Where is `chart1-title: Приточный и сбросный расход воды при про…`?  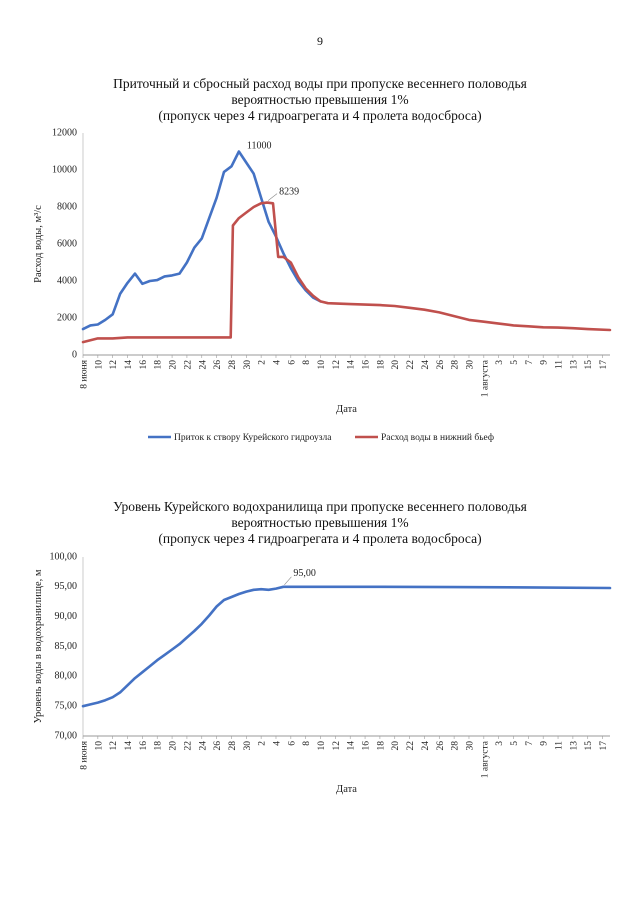
chart1-title: Приточный и сбросный расход воды при про… is located at coordinates (320, 100).